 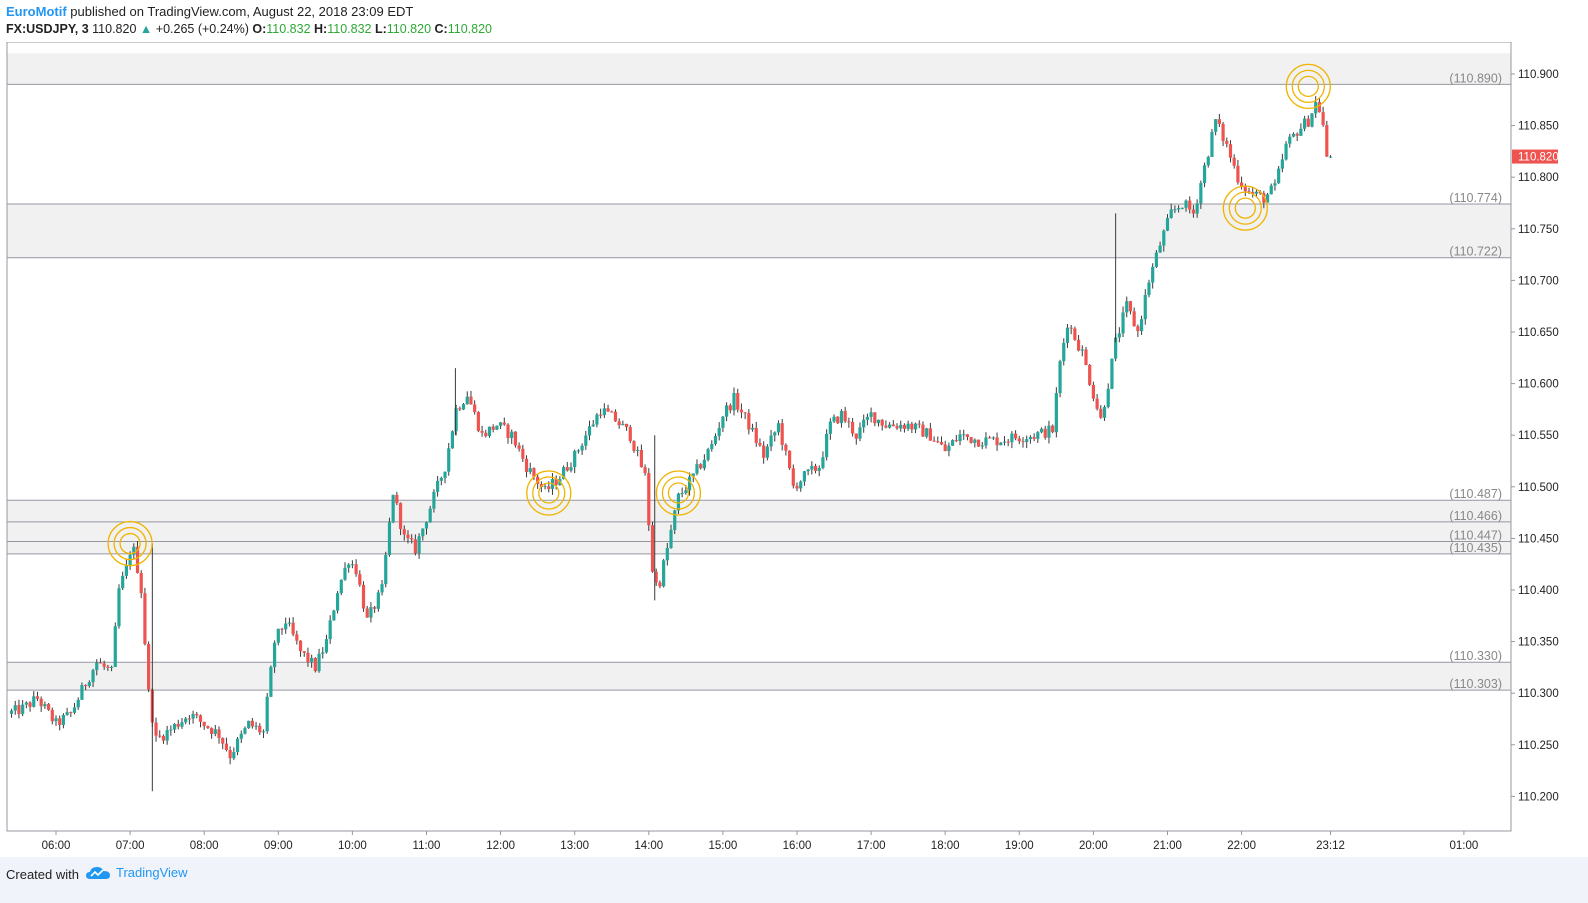 I want to click on x-tick-label: 07:00, so click(x=130, y=846).